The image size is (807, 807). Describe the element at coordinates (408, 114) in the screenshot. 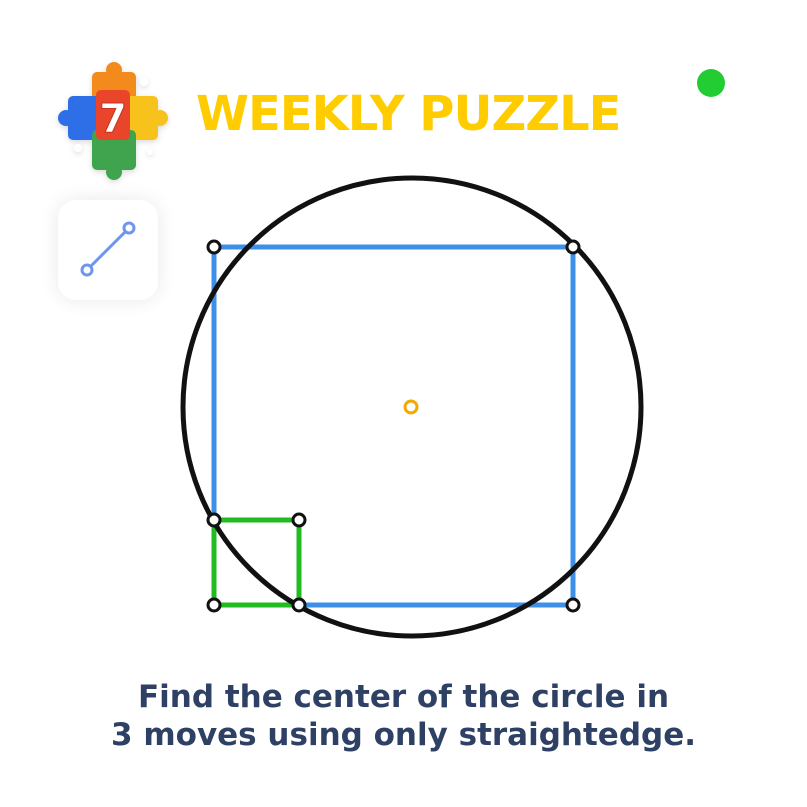

I see `page-title: WEEKLY PUZZLE` at that location.